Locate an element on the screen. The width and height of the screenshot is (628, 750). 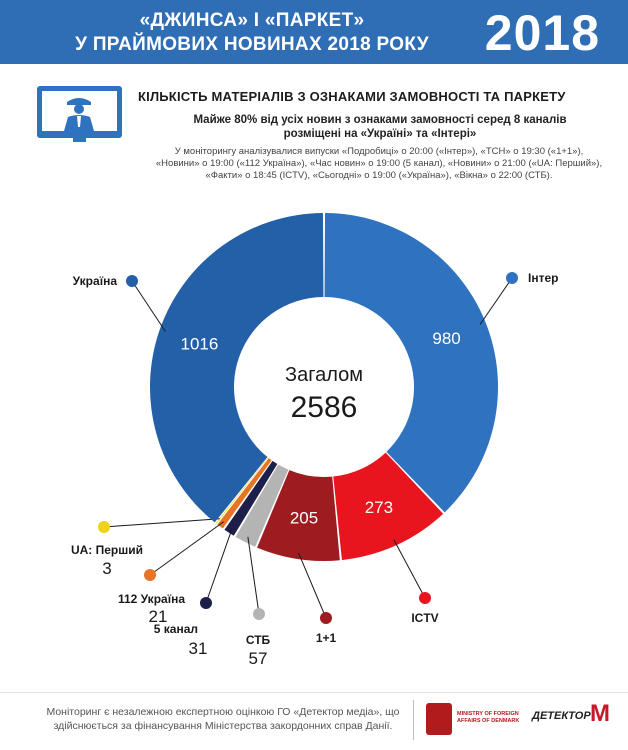
leader-line-112-україна is located at coordinates (186, 548).